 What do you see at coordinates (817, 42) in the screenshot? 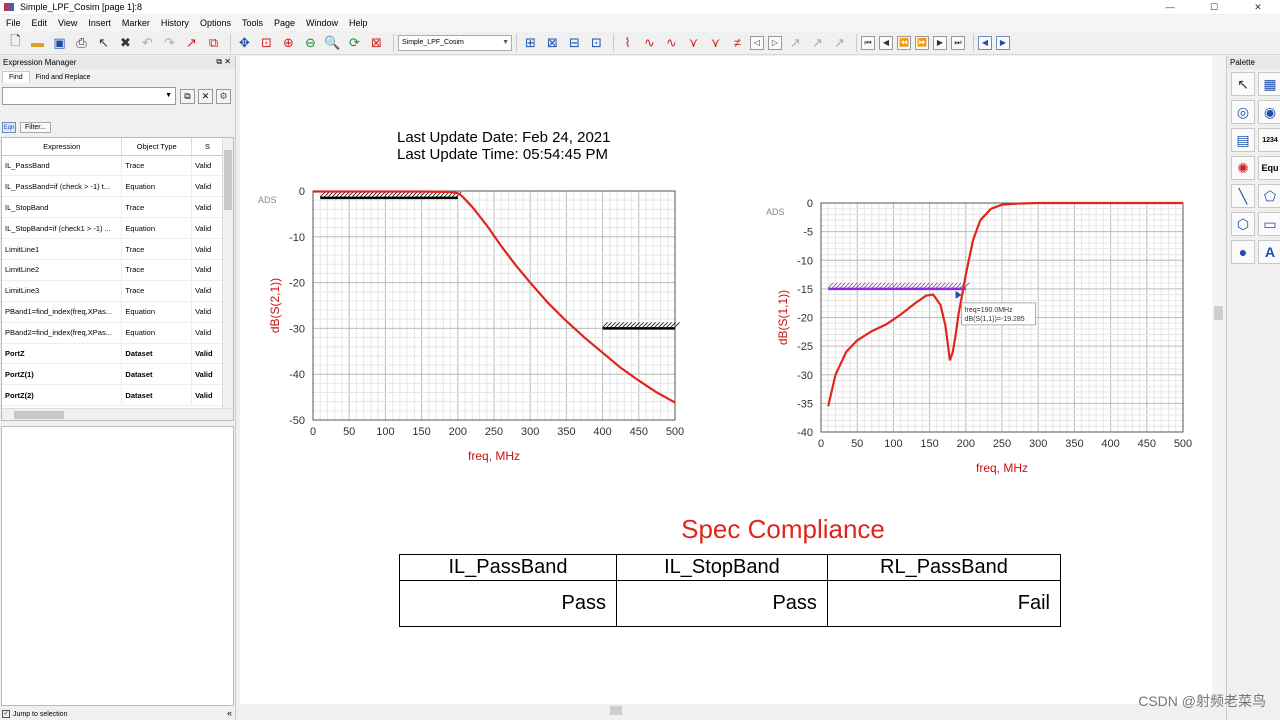
I see `marker-line-icon: ↗` at bounding box center [817, 42].